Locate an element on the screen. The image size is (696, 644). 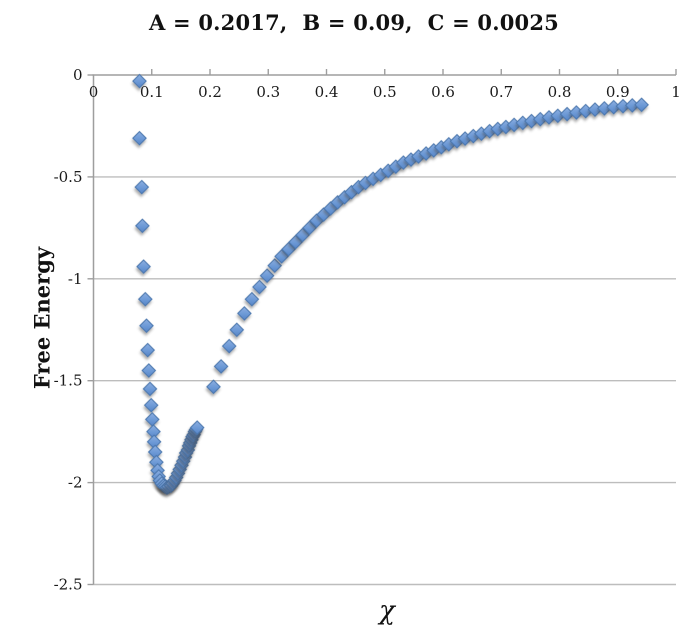
x-tick-label: 0 is located at coordinates (94, 92).